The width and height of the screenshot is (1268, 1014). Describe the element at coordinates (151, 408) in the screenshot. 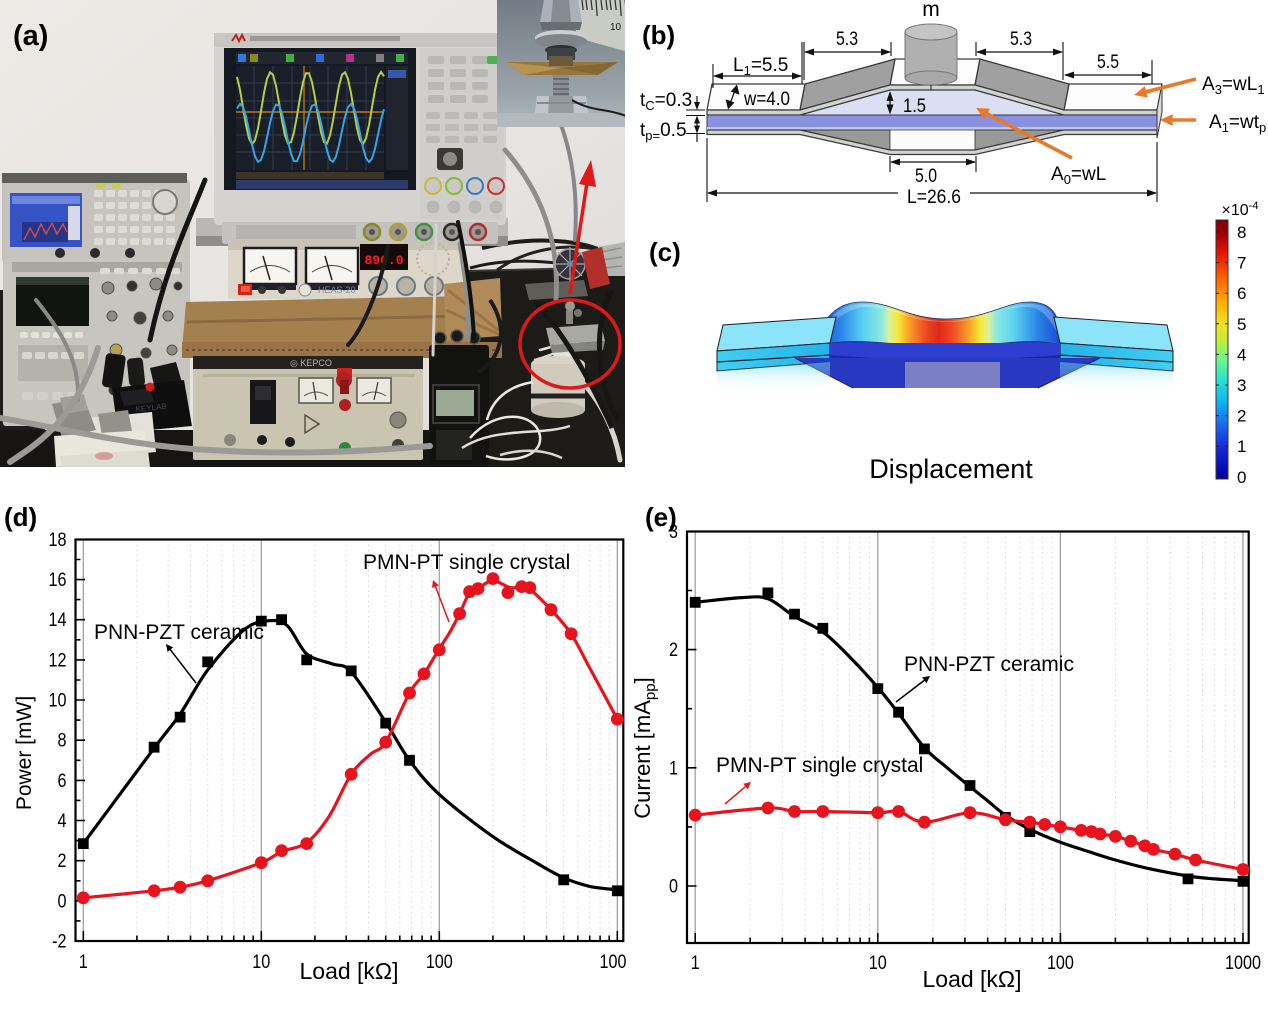

I see `svg-text: KEYLAB` at that location.